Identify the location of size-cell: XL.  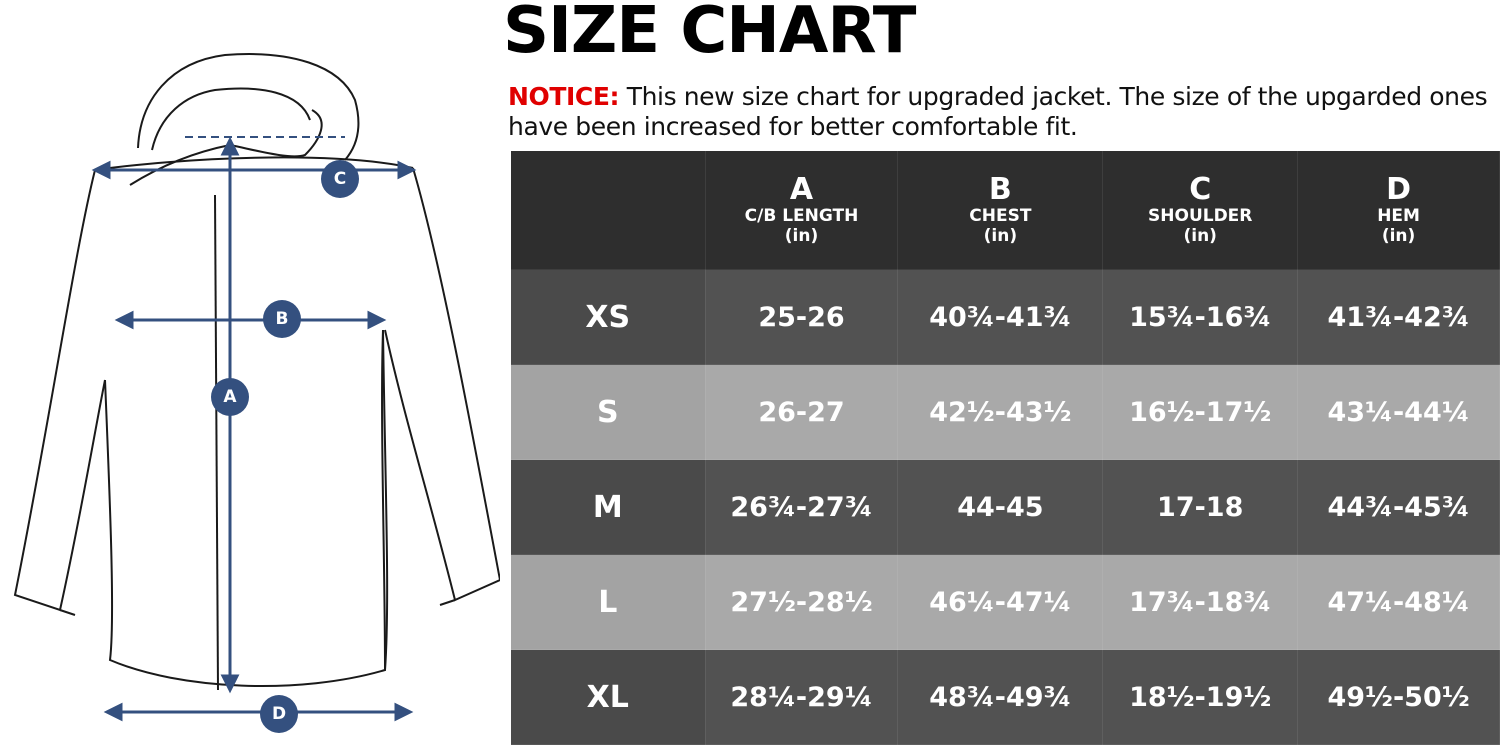
(608, 697).